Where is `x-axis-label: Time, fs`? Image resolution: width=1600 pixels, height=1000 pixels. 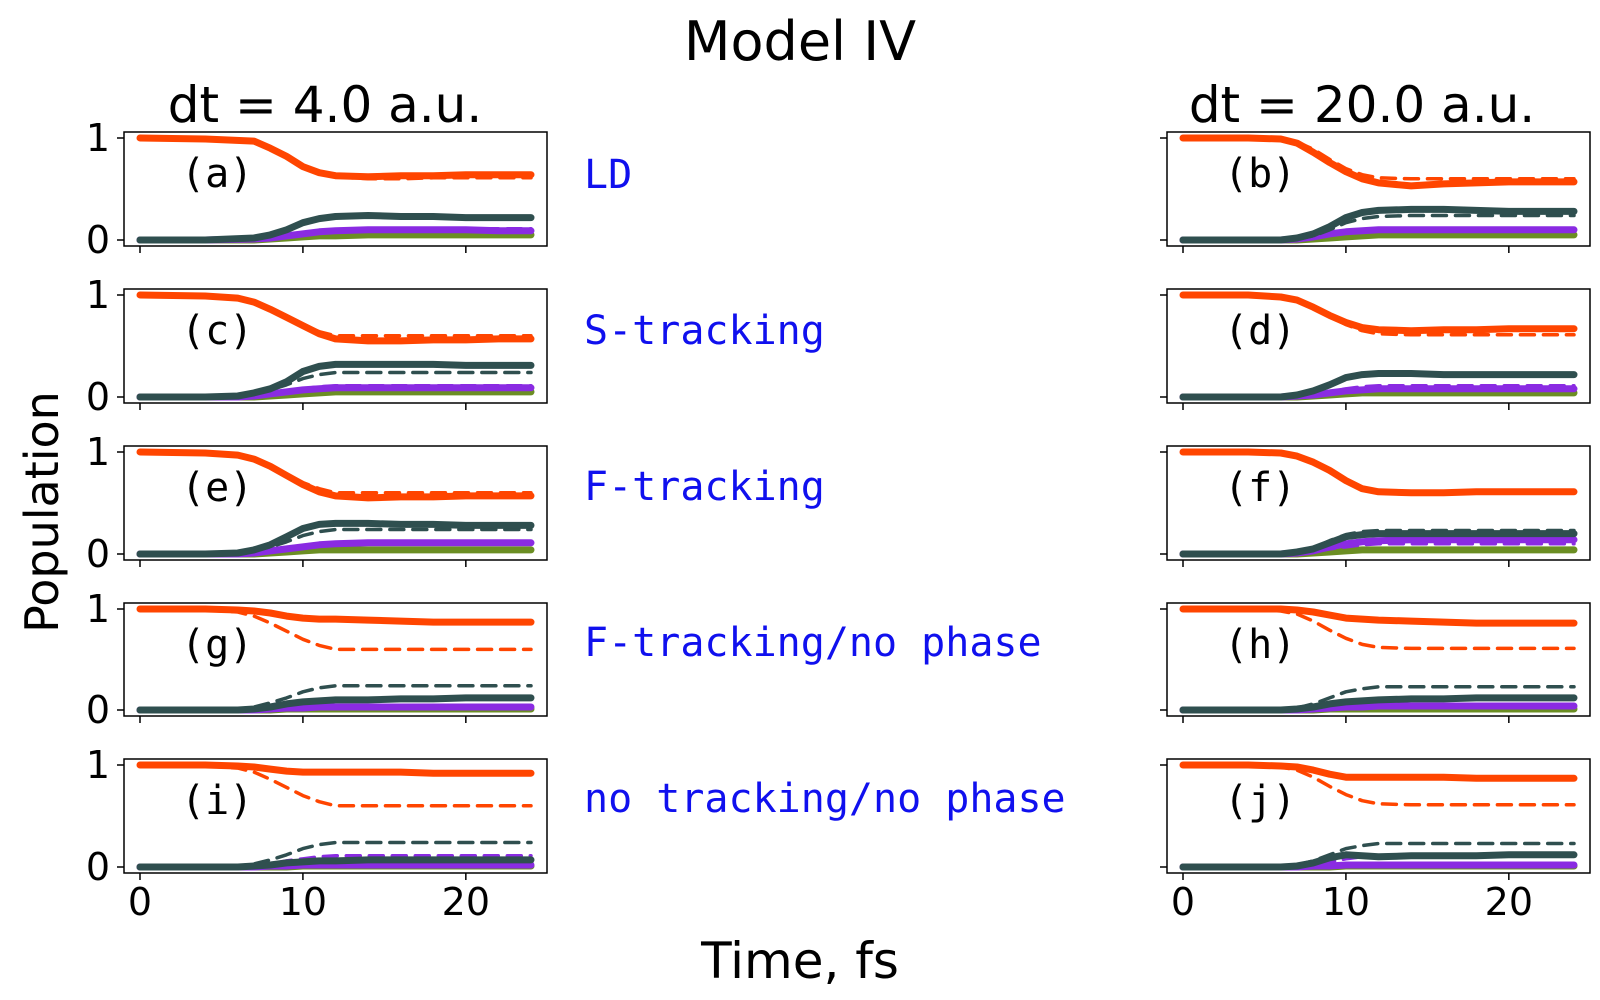
x-axis-label: Time, fs is located at coordinates (799, 961).